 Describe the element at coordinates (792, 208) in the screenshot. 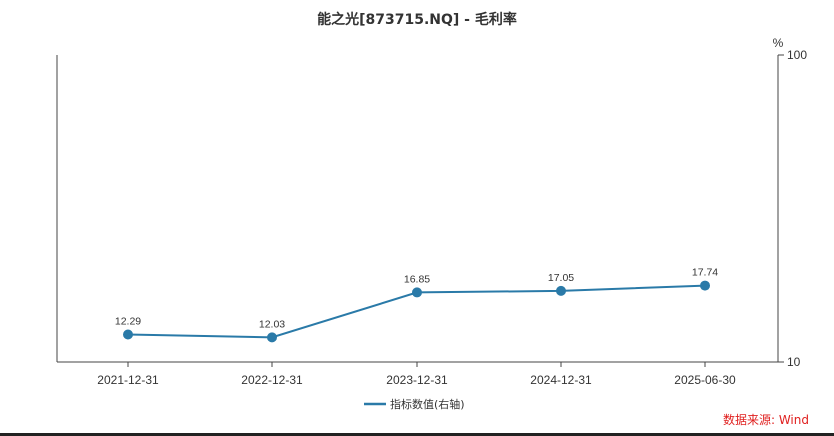

I see `y-axis-ticks: 100 10` at that location.